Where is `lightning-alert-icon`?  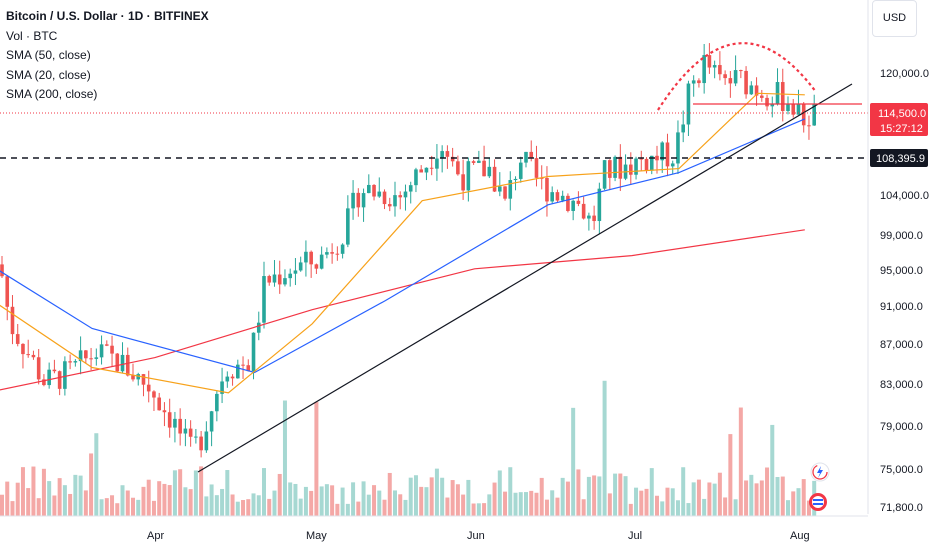 lightning-alert-icon is located at coordinates (820, 472).